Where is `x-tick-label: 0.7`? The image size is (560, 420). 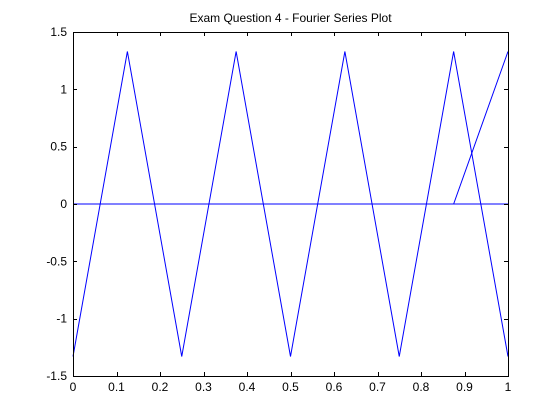 x-tick-label: 0.7 is located at coordinates (377, 387).